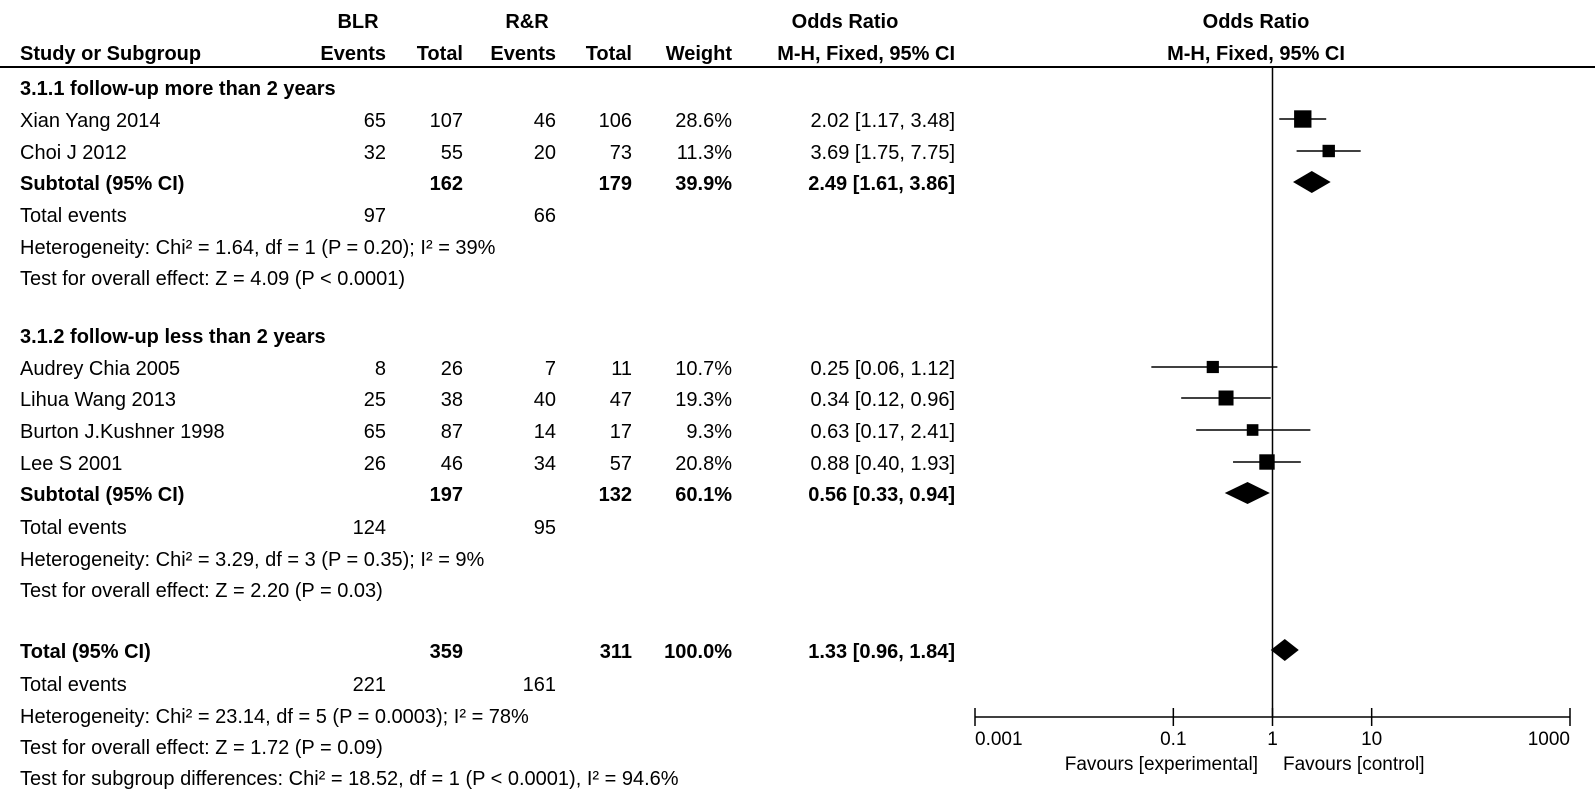 The image size is (1595, 800). What do you see at coordinates (1173, 739) in the screenshot?
I see `tick-label: 0.1` at bounding box center [1173, 739].